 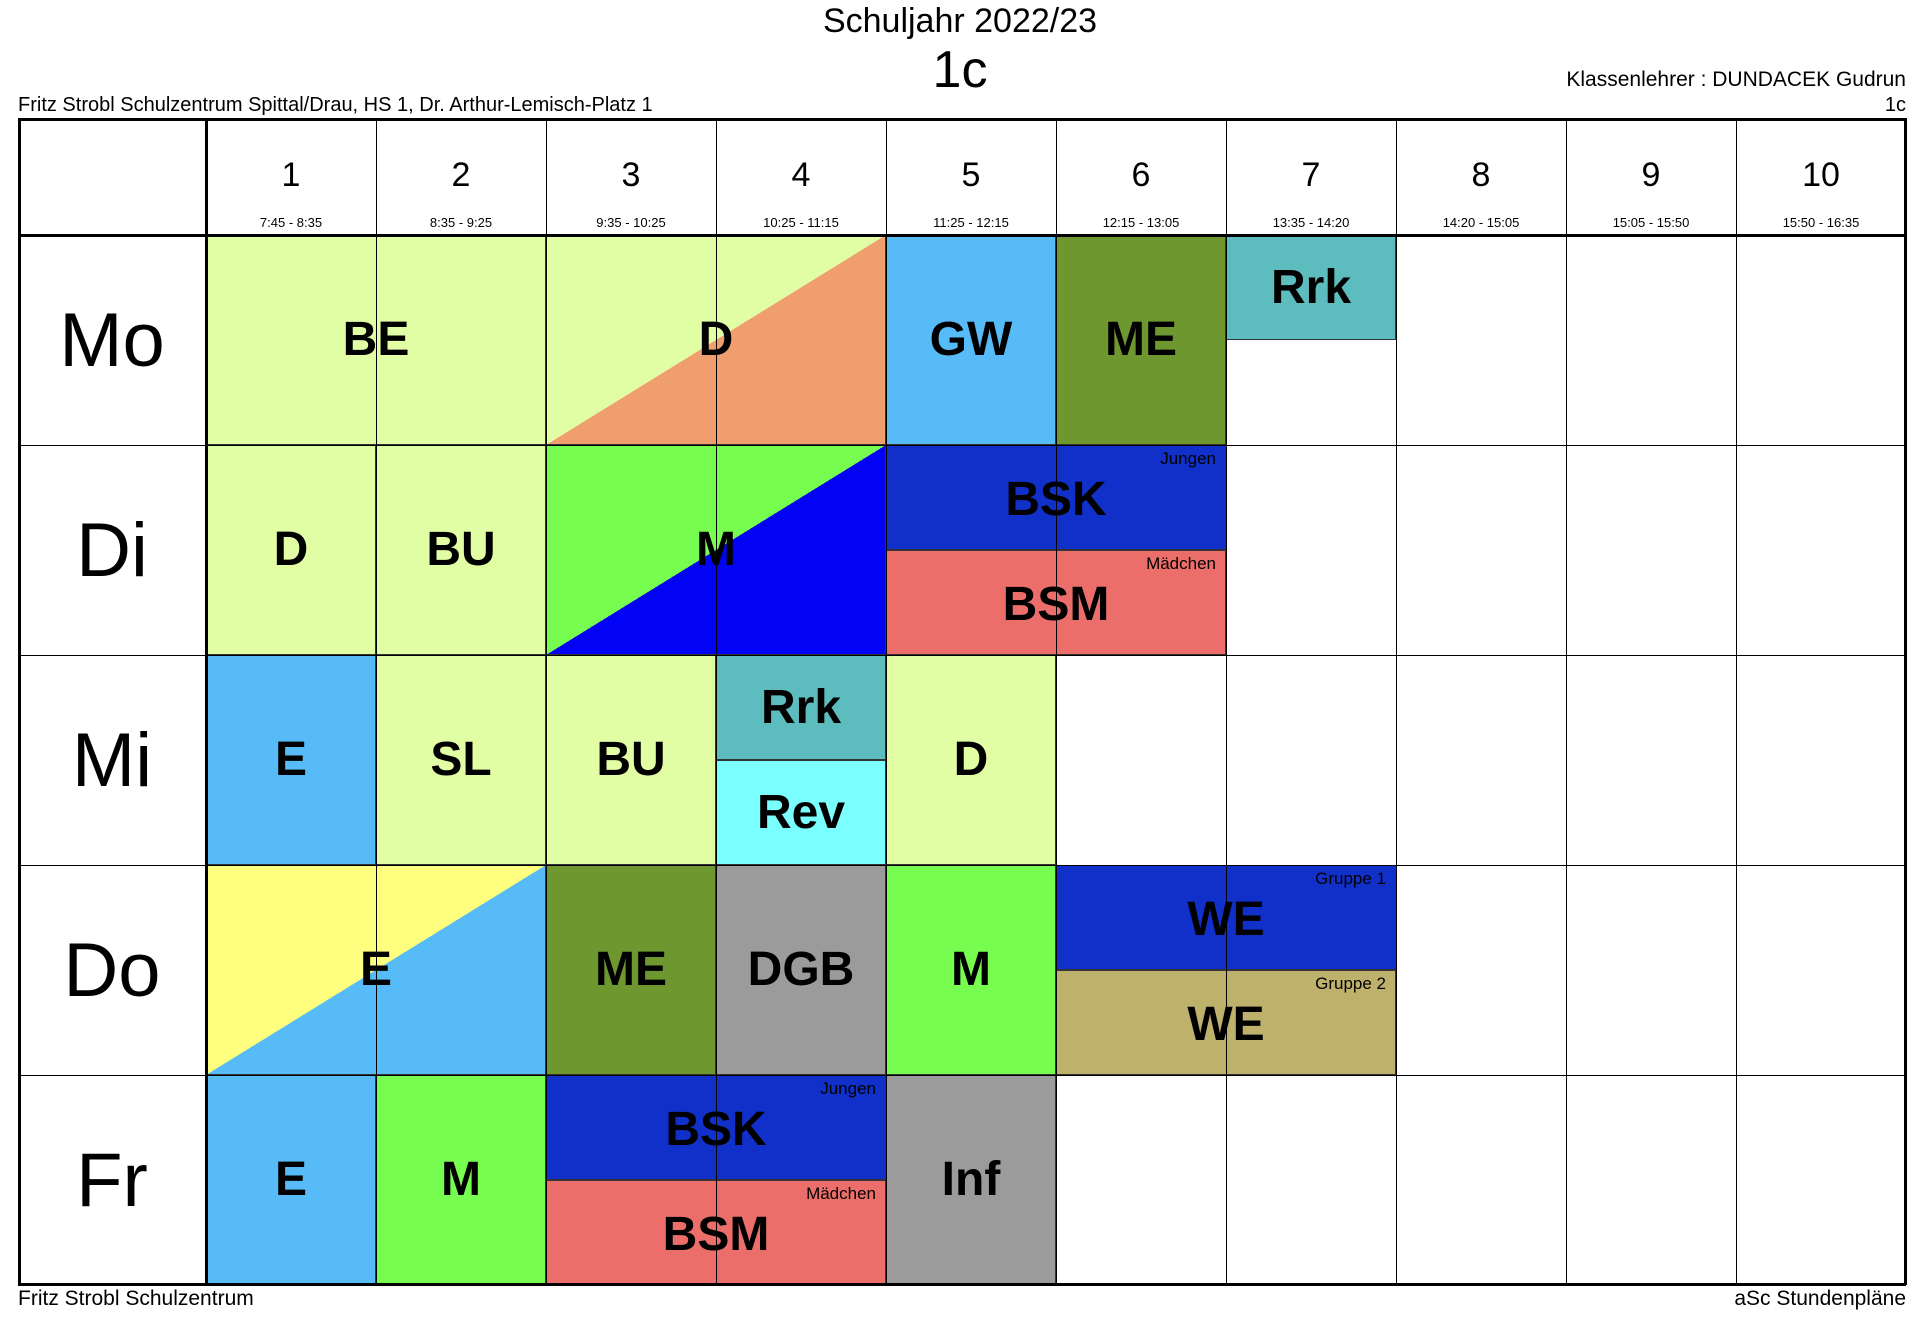 What do you see at coordinates (291, 175) in the screenshot?
I see `period-number: 1` at bounding box center [291, 175].